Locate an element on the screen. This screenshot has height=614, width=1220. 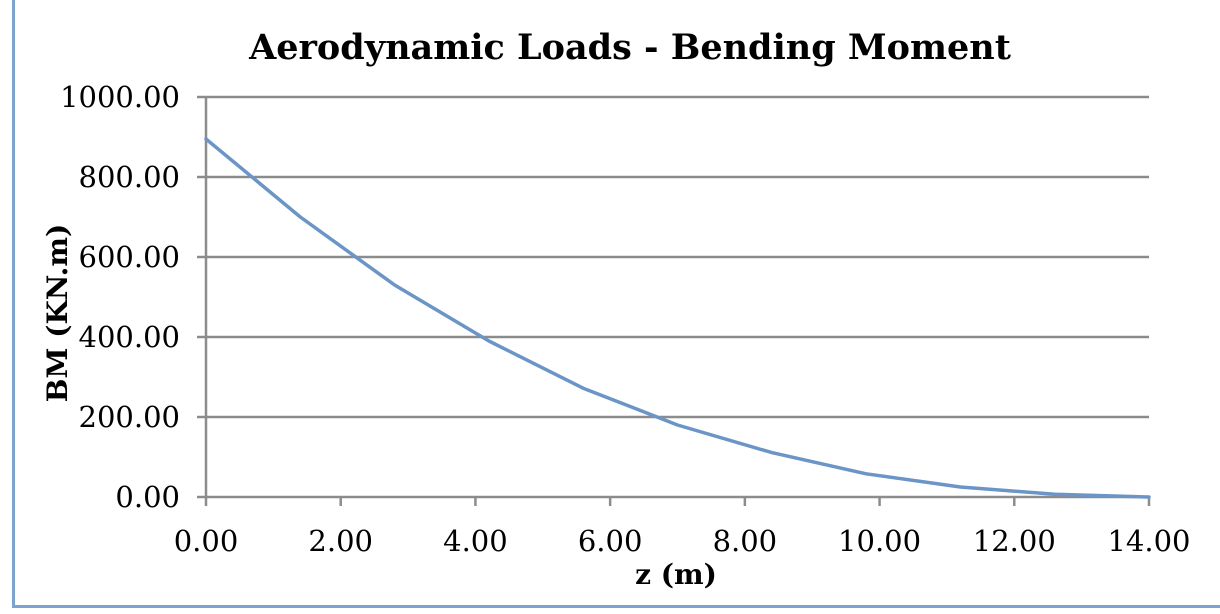
x-tick-label: 8.00 is located at coordinates (745, 541).